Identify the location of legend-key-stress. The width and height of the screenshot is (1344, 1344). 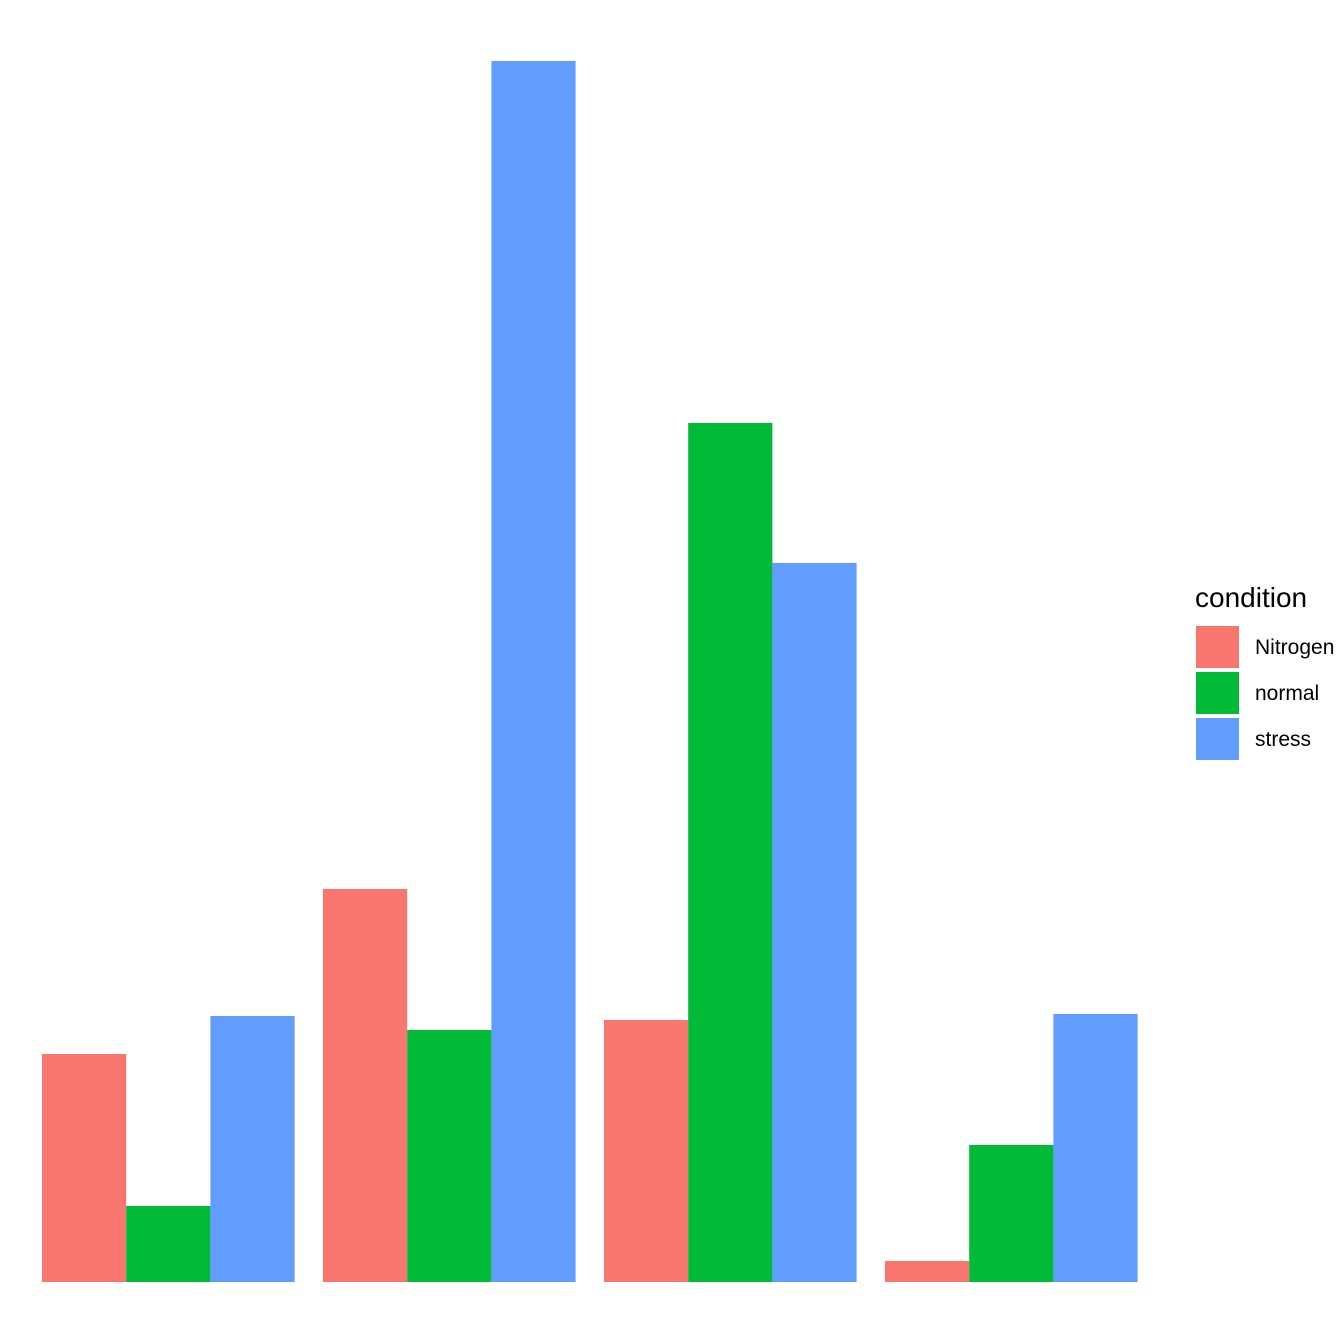
(1217, 739).